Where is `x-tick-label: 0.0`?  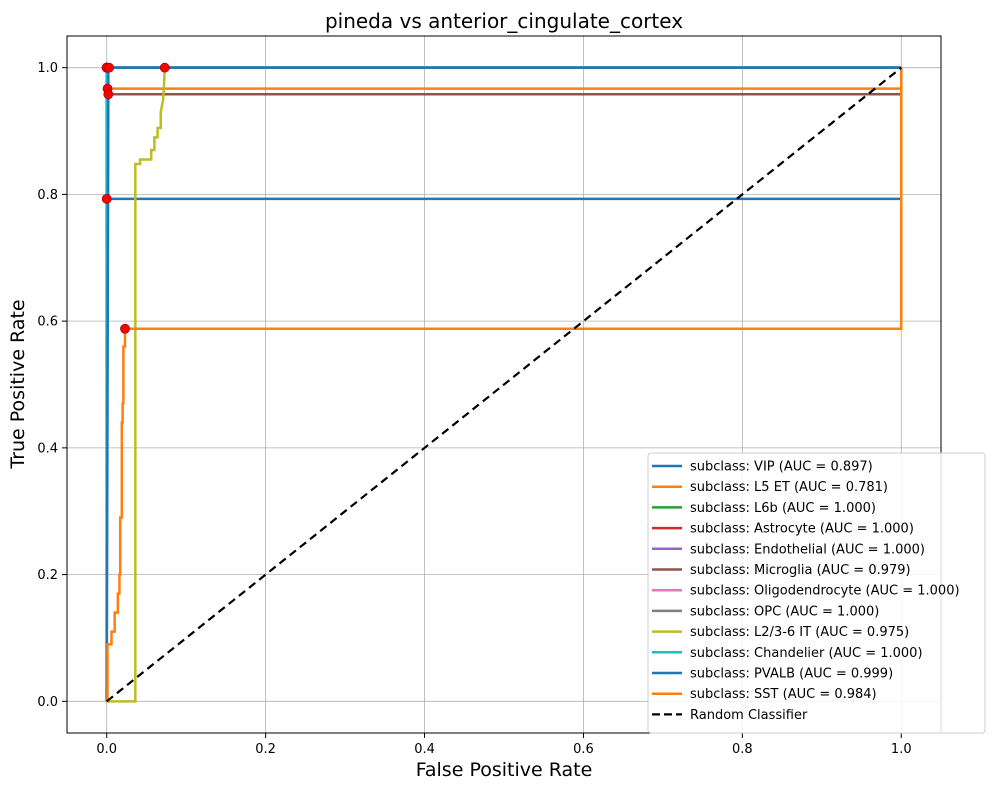 x-tick-label: 0.0 is located at coordinates (106, 749).